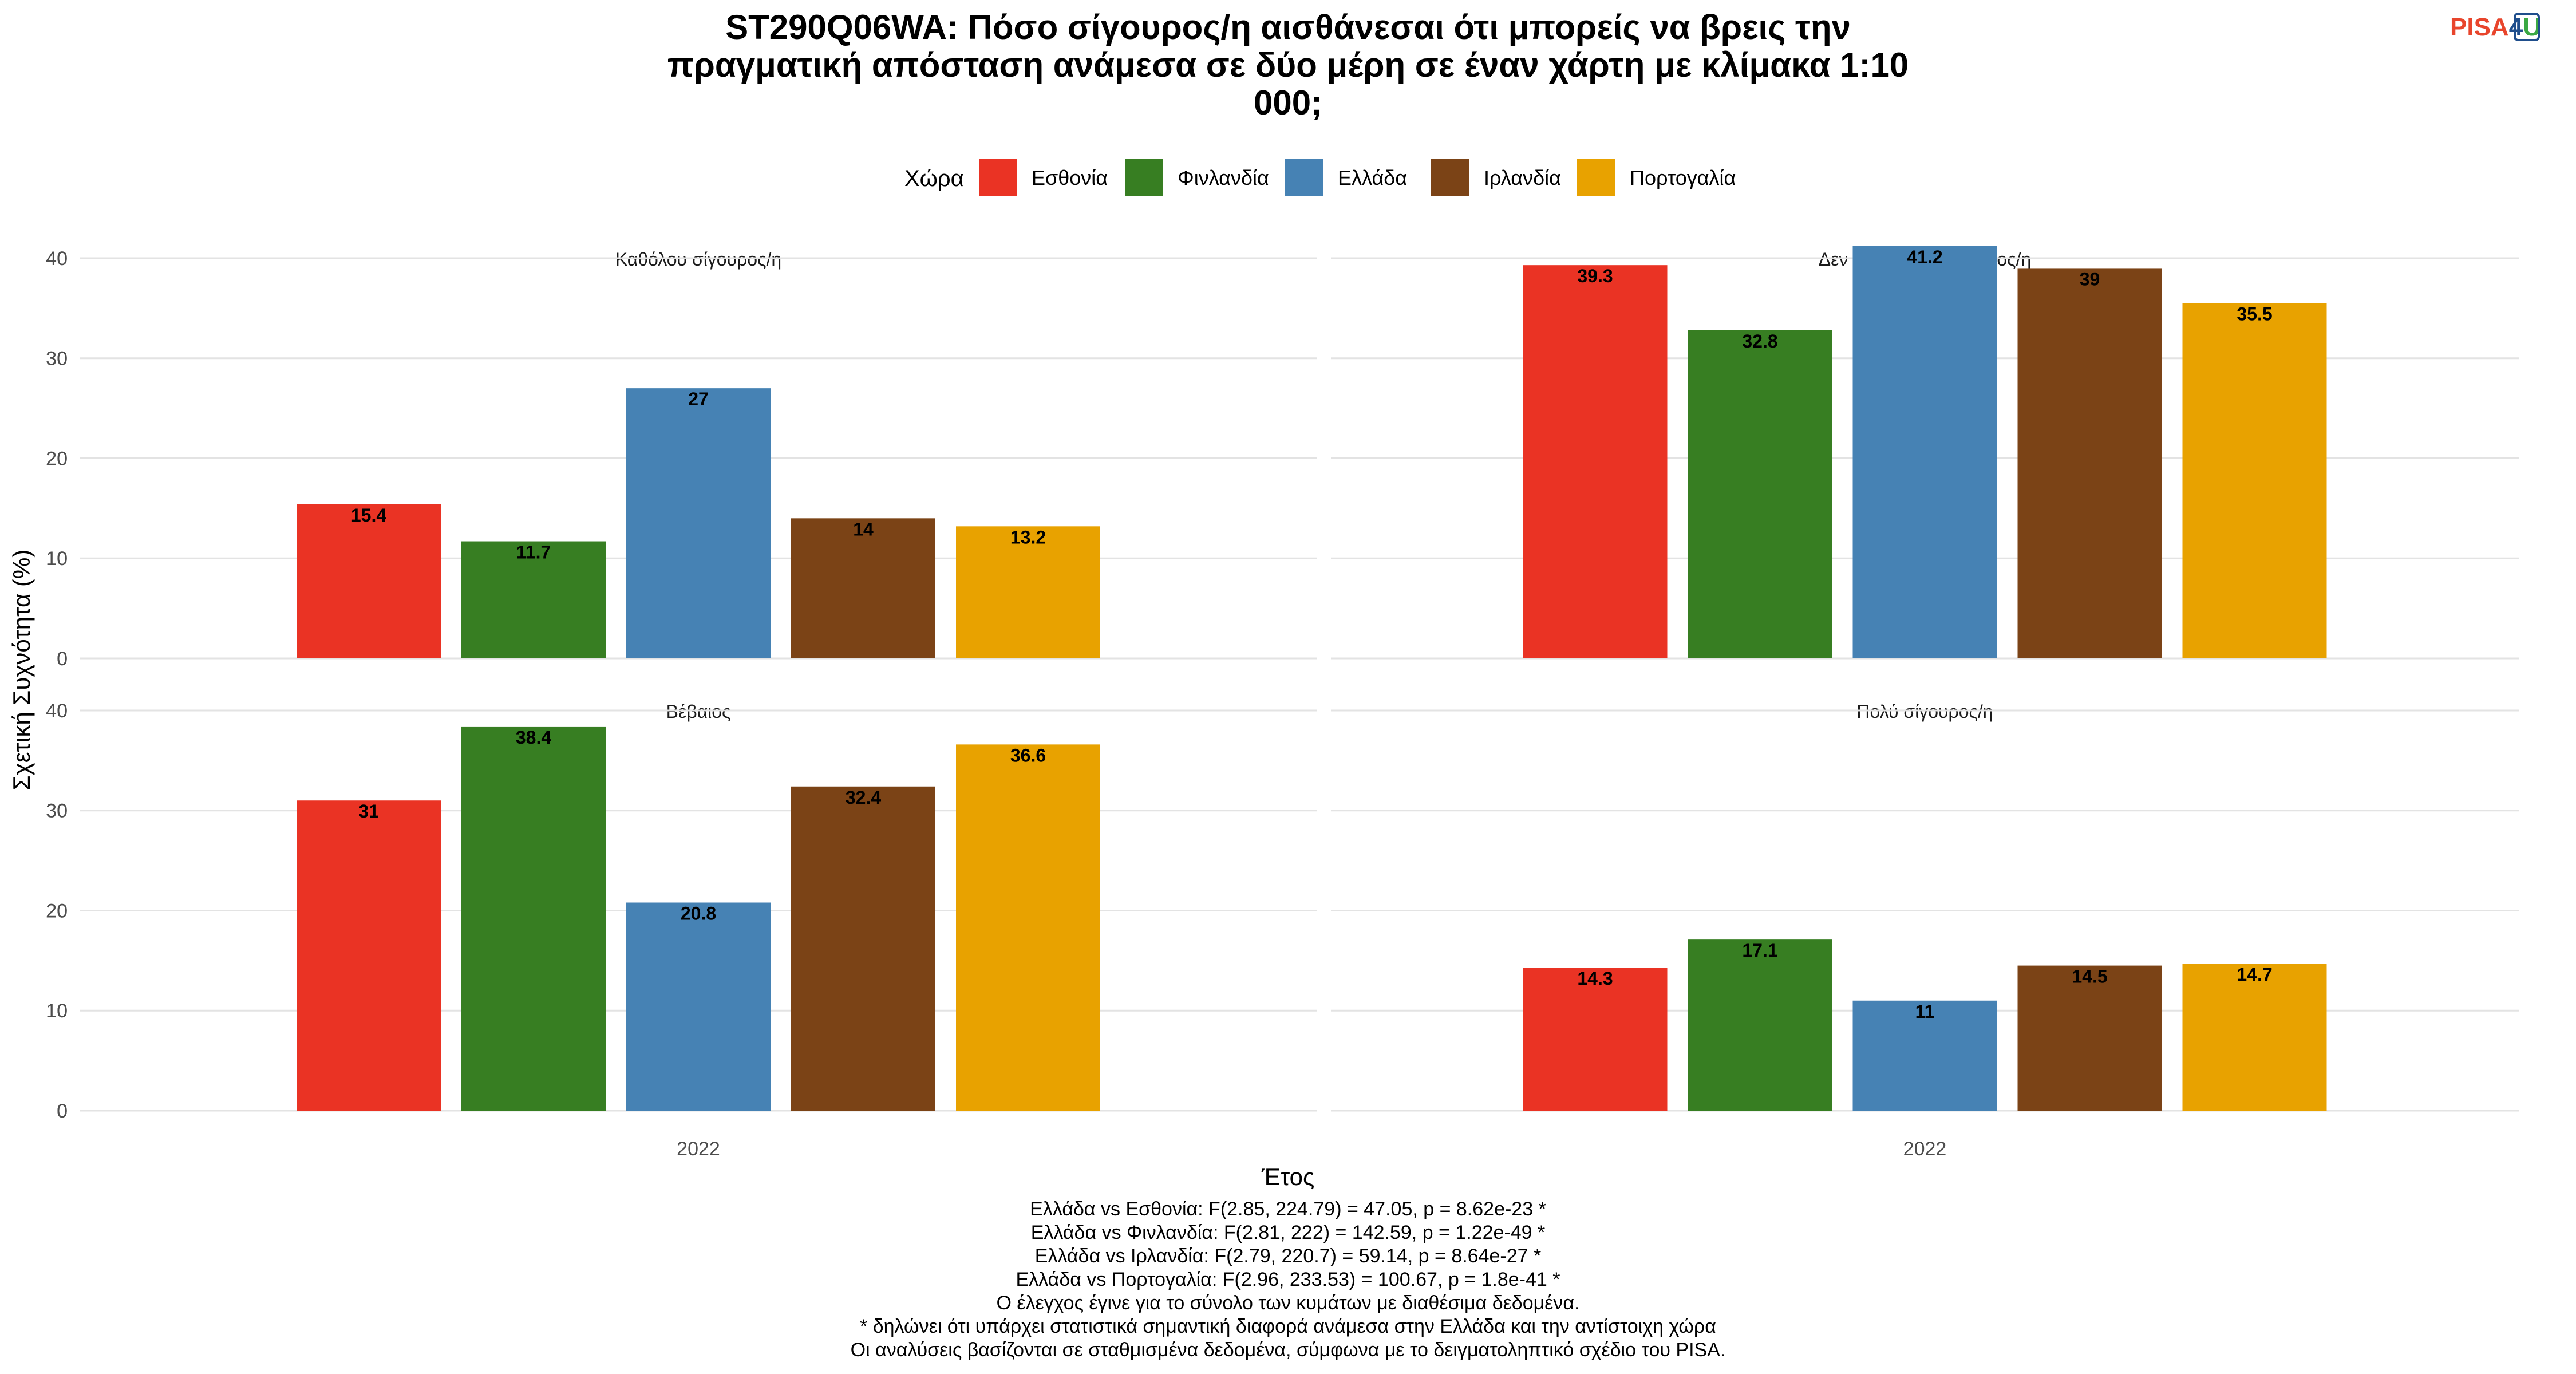 The height and width of the screenshot is (1374, 2576). I want to click on pisa4u-logo: PISA4U, so click(2495, 27).